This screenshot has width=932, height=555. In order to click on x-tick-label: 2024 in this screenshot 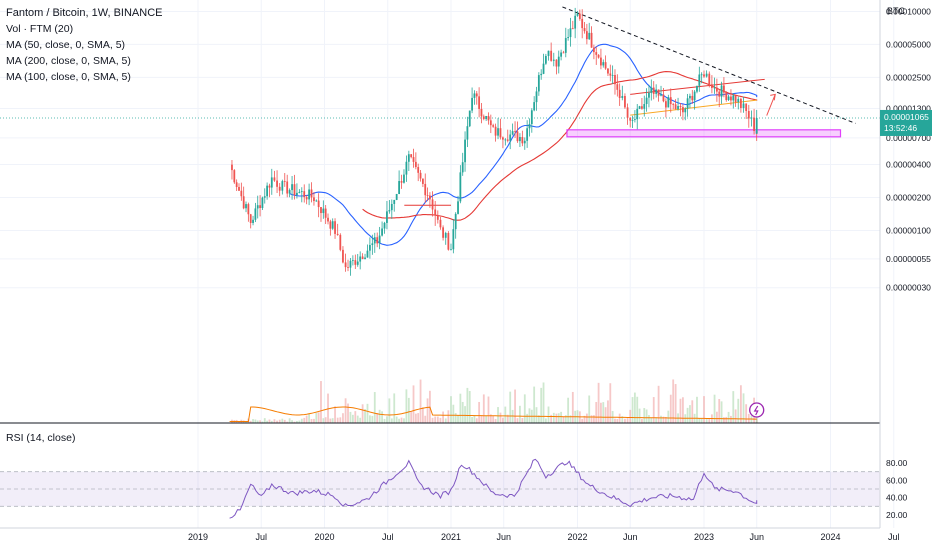, I will do `click(830, 537)`.